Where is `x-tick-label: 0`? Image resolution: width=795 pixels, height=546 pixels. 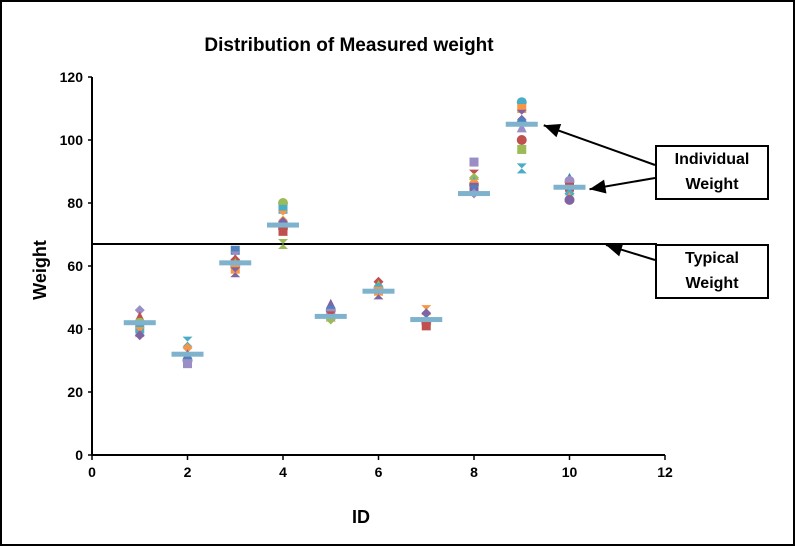 x-tick-label: 0 is located at coordinates (92, 472).